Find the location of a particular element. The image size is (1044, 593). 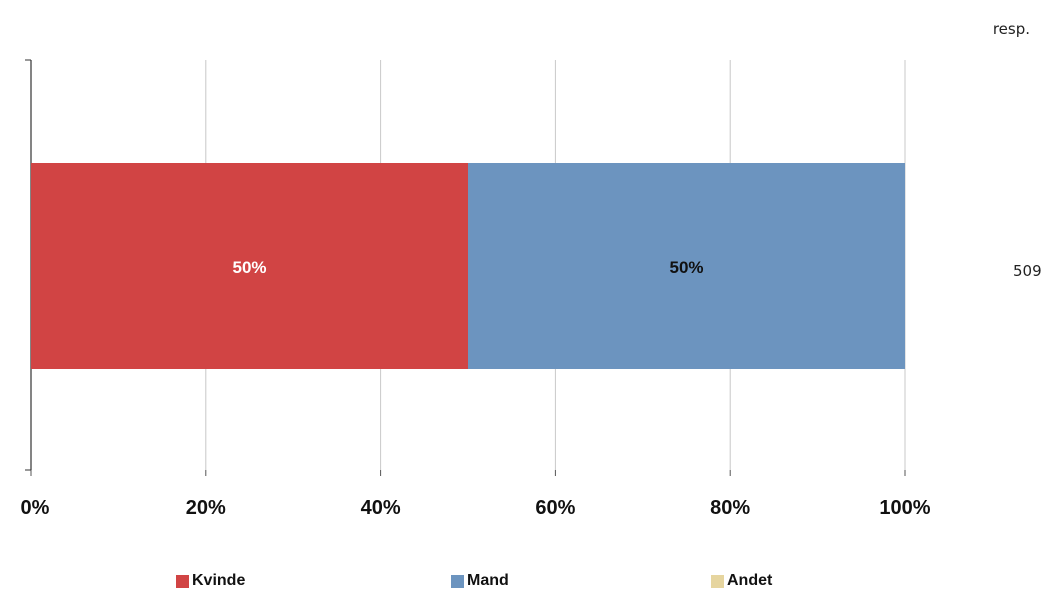

bar-segment-kvinde is located at coordinates (249, 266).